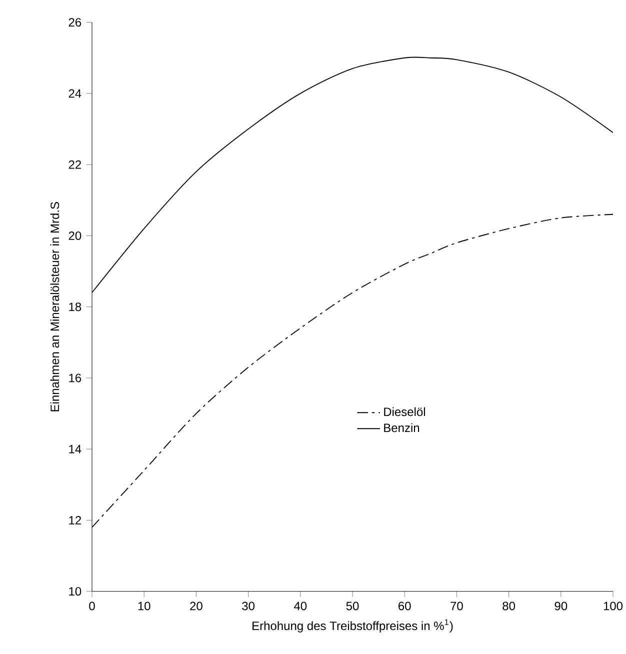 Image resolution: width=626 pixels, height=654 pixels. What do you see at coordinates (144, 606) in the screenshot?
I see `x-tick-label: 10` at bounding box center [144, 606].